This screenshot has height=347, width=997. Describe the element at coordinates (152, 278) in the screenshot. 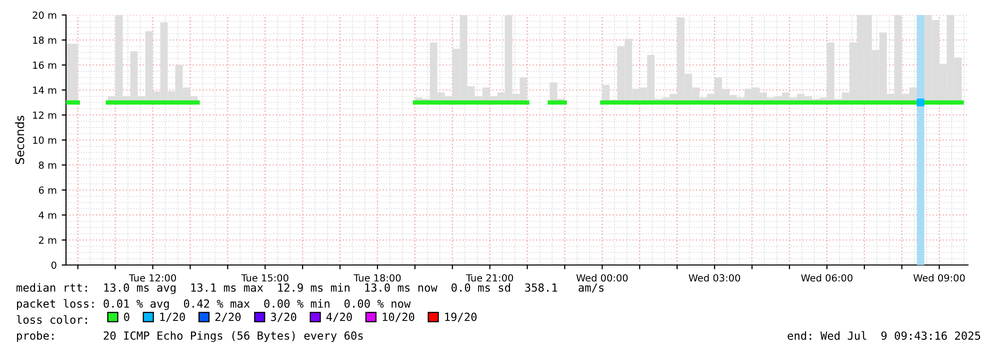

I see `x-tick-label: Tue 12:00` at that location.